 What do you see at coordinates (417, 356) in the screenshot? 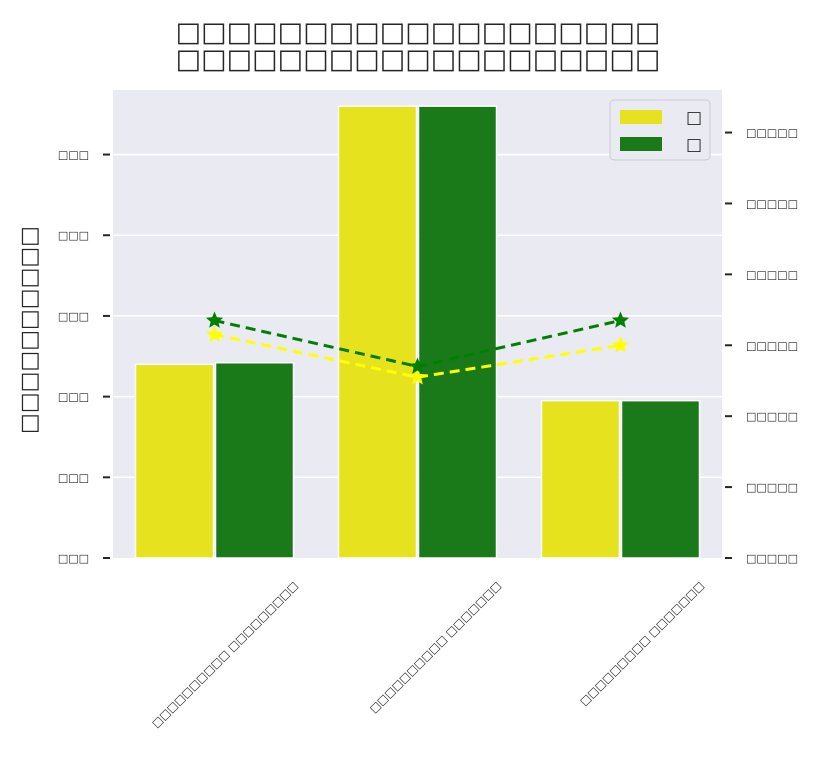
I see `line-series-path` at bounding box center [417, 356].